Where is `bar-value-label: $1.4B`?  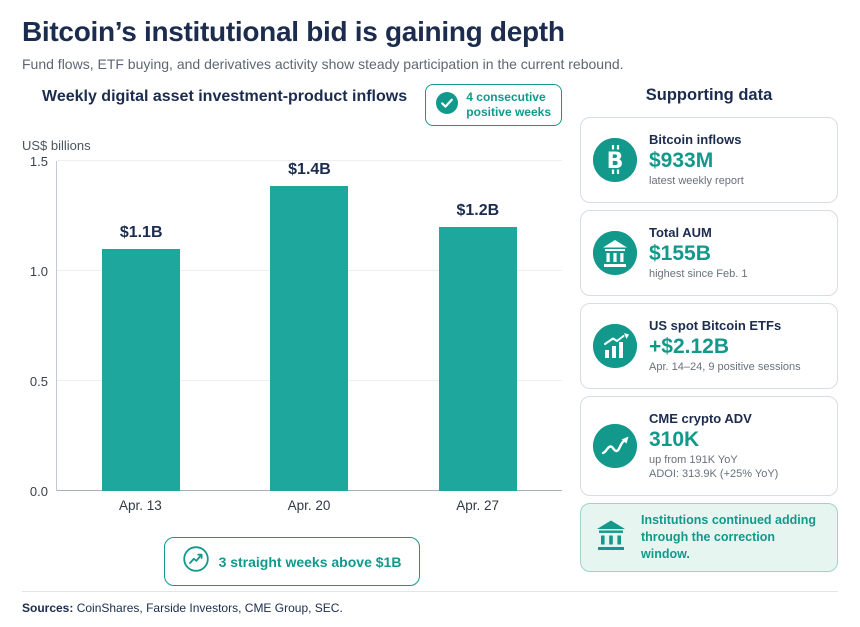
bar-value-label: $1.4B is located at coordinates (309, 169).